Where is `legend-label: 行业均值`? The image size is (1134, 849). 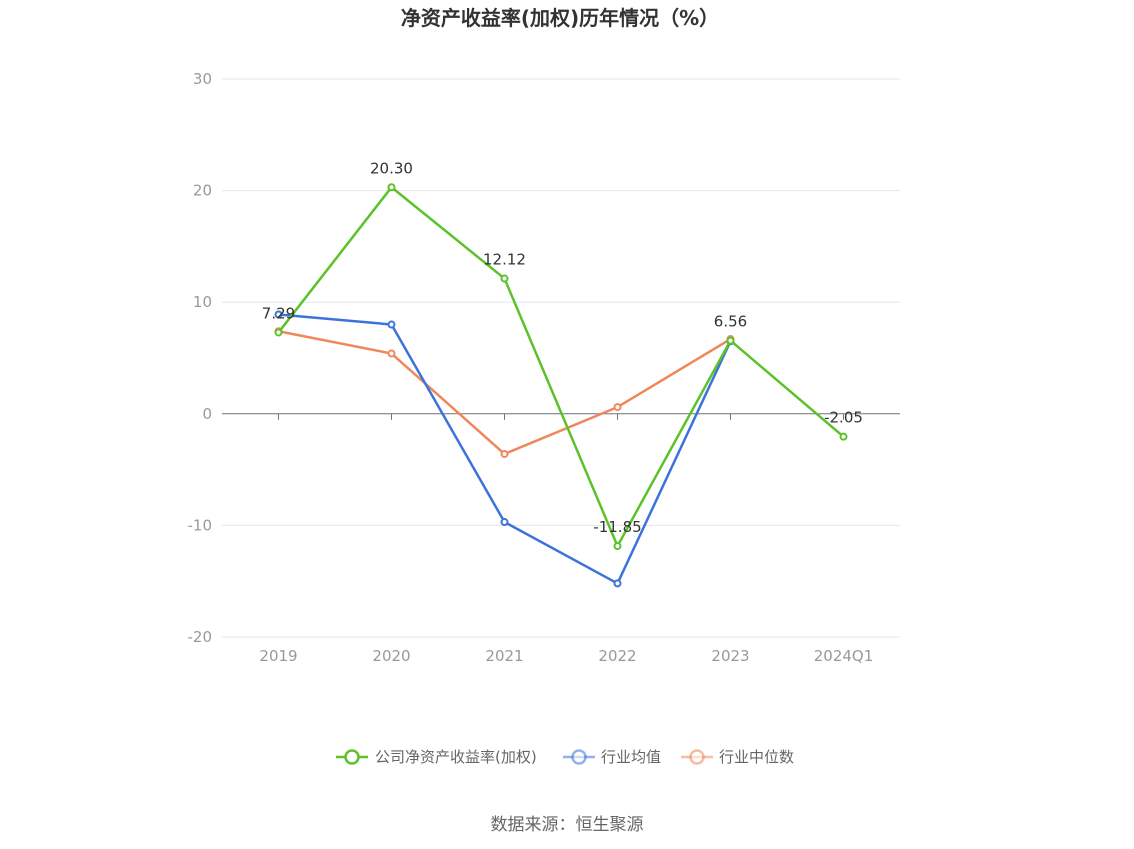 legend-label: 行业均值 is located at coordinates (631, 757).